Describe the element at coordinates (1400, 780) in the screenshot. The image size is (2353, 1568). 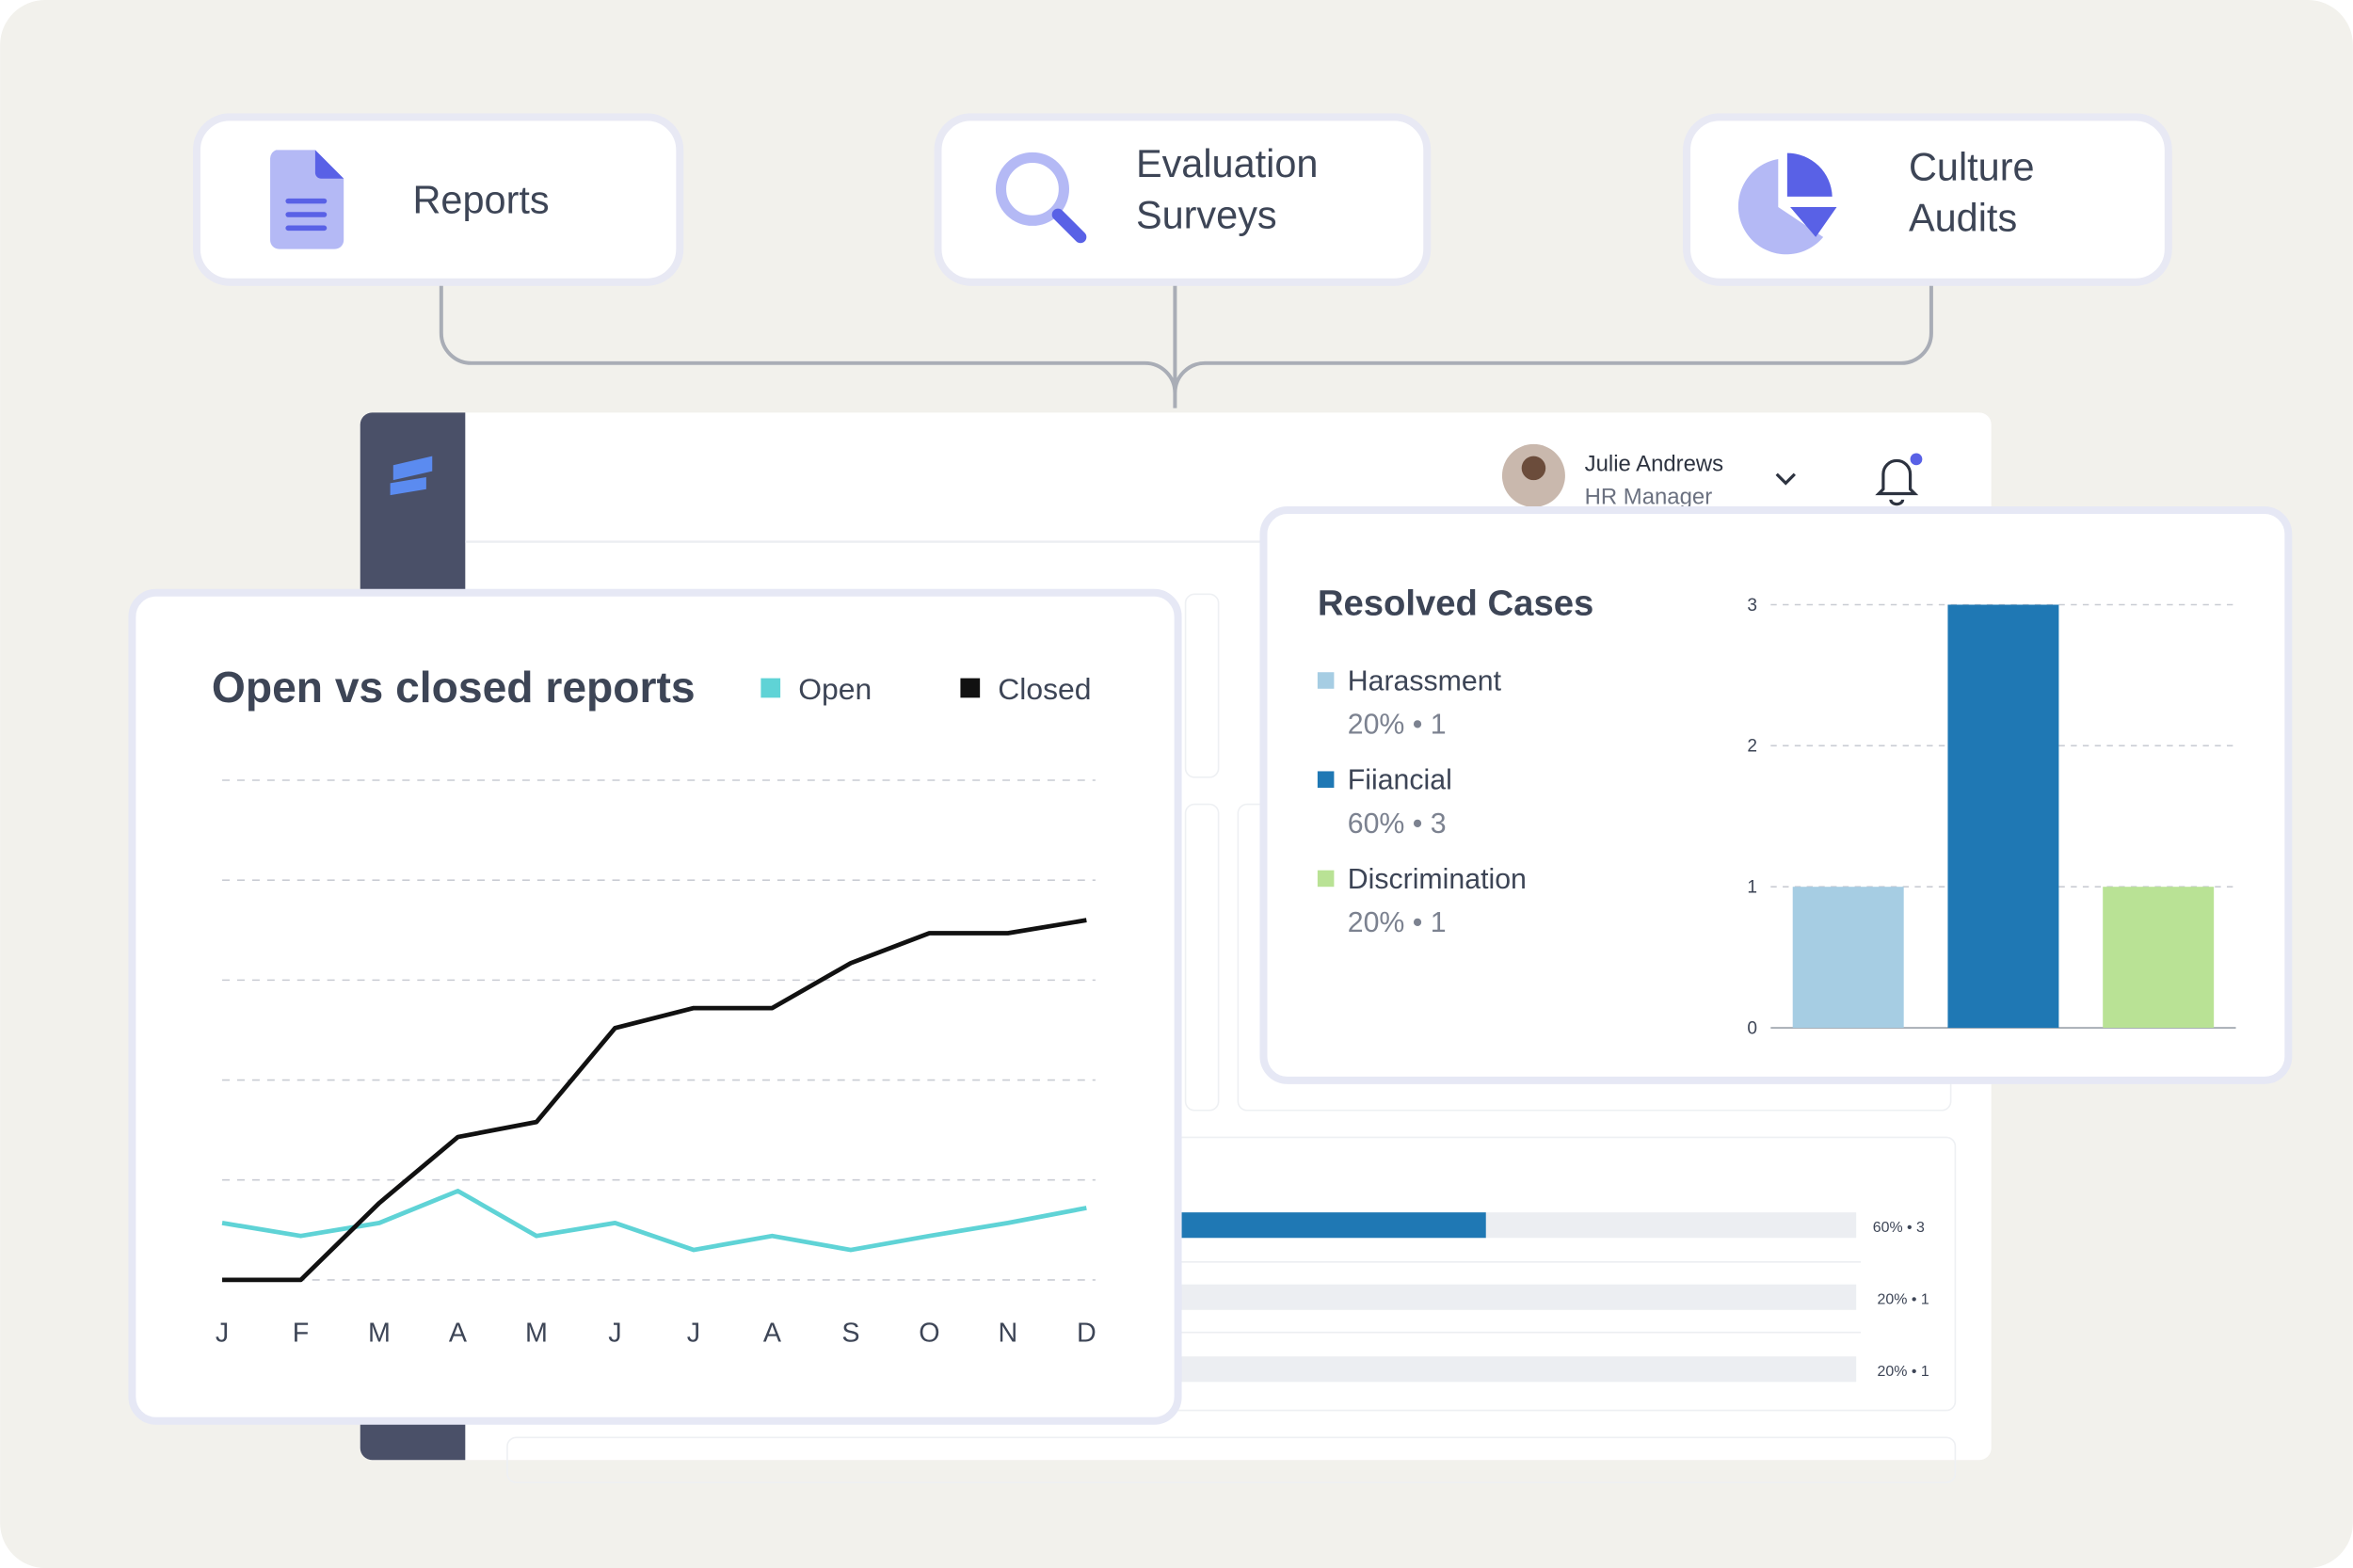
I see `legend-label: Fiiancial` at that location.